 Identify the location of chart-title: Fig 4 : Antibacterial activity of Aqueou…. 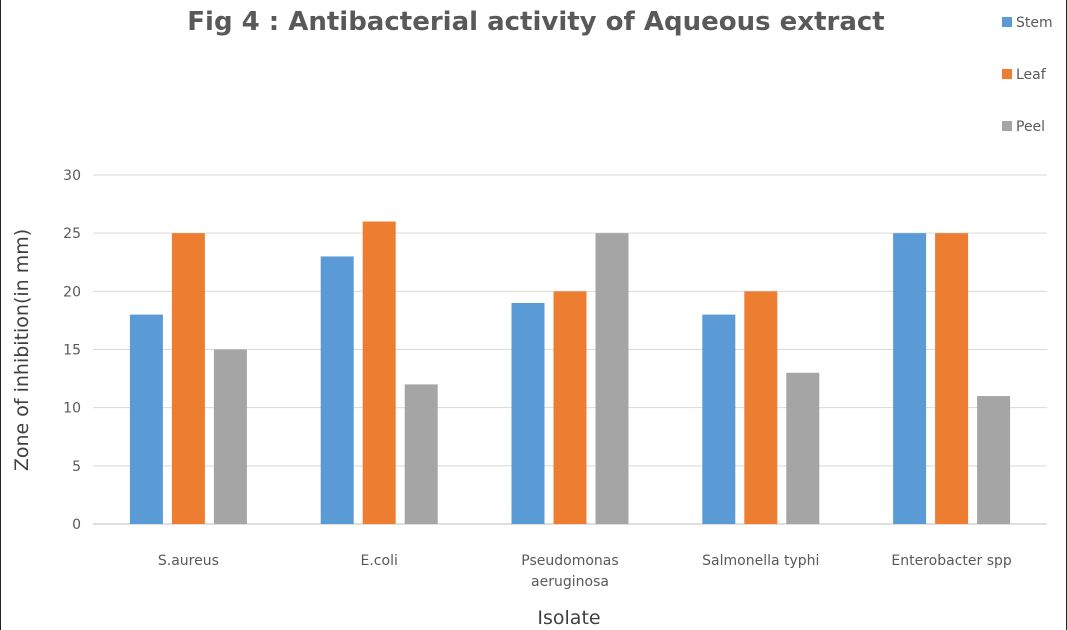
(535, 22).